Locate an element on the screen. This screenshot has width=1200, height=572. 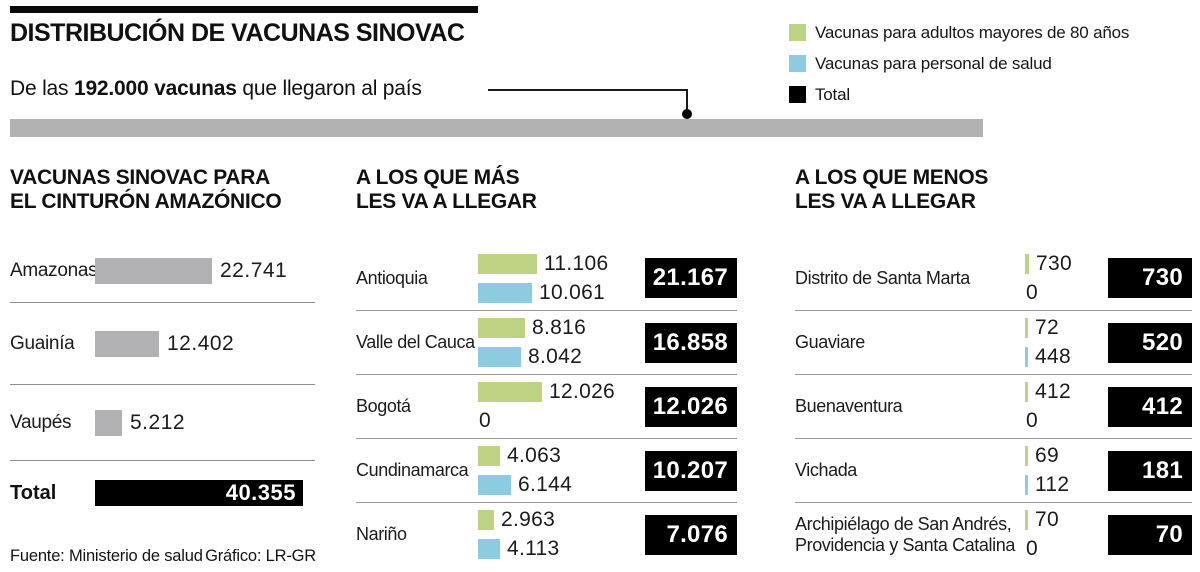
dist-row: Cundinamarca 4.063 6.144 10.207 is located at coordinates (546, 470).